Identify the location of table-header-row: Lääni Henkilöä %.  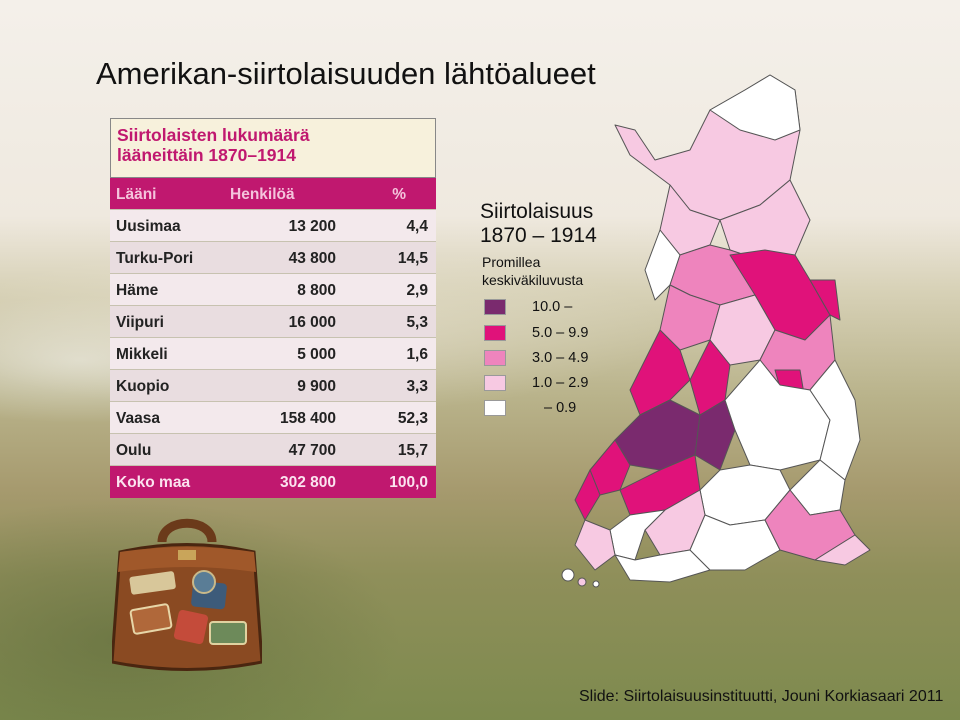
(273, 194).